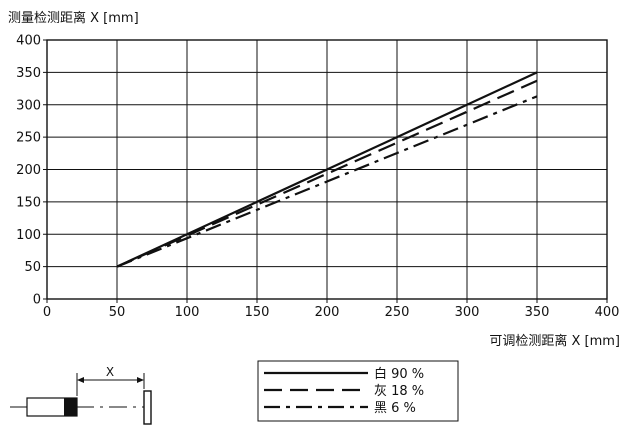 This screenshot has height=430, width=627. I want to click on x-tick-label: 200, so click(327, 312).